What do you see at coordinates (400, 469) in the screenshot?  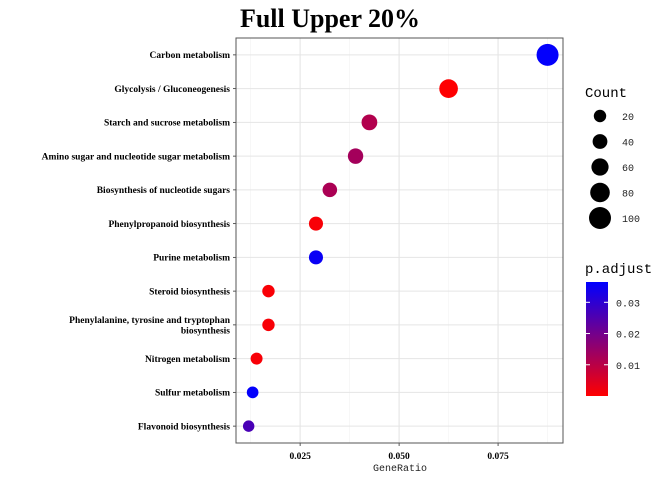 I see `x-axis-title: GeneRatio` at bounding box center [400, 469].